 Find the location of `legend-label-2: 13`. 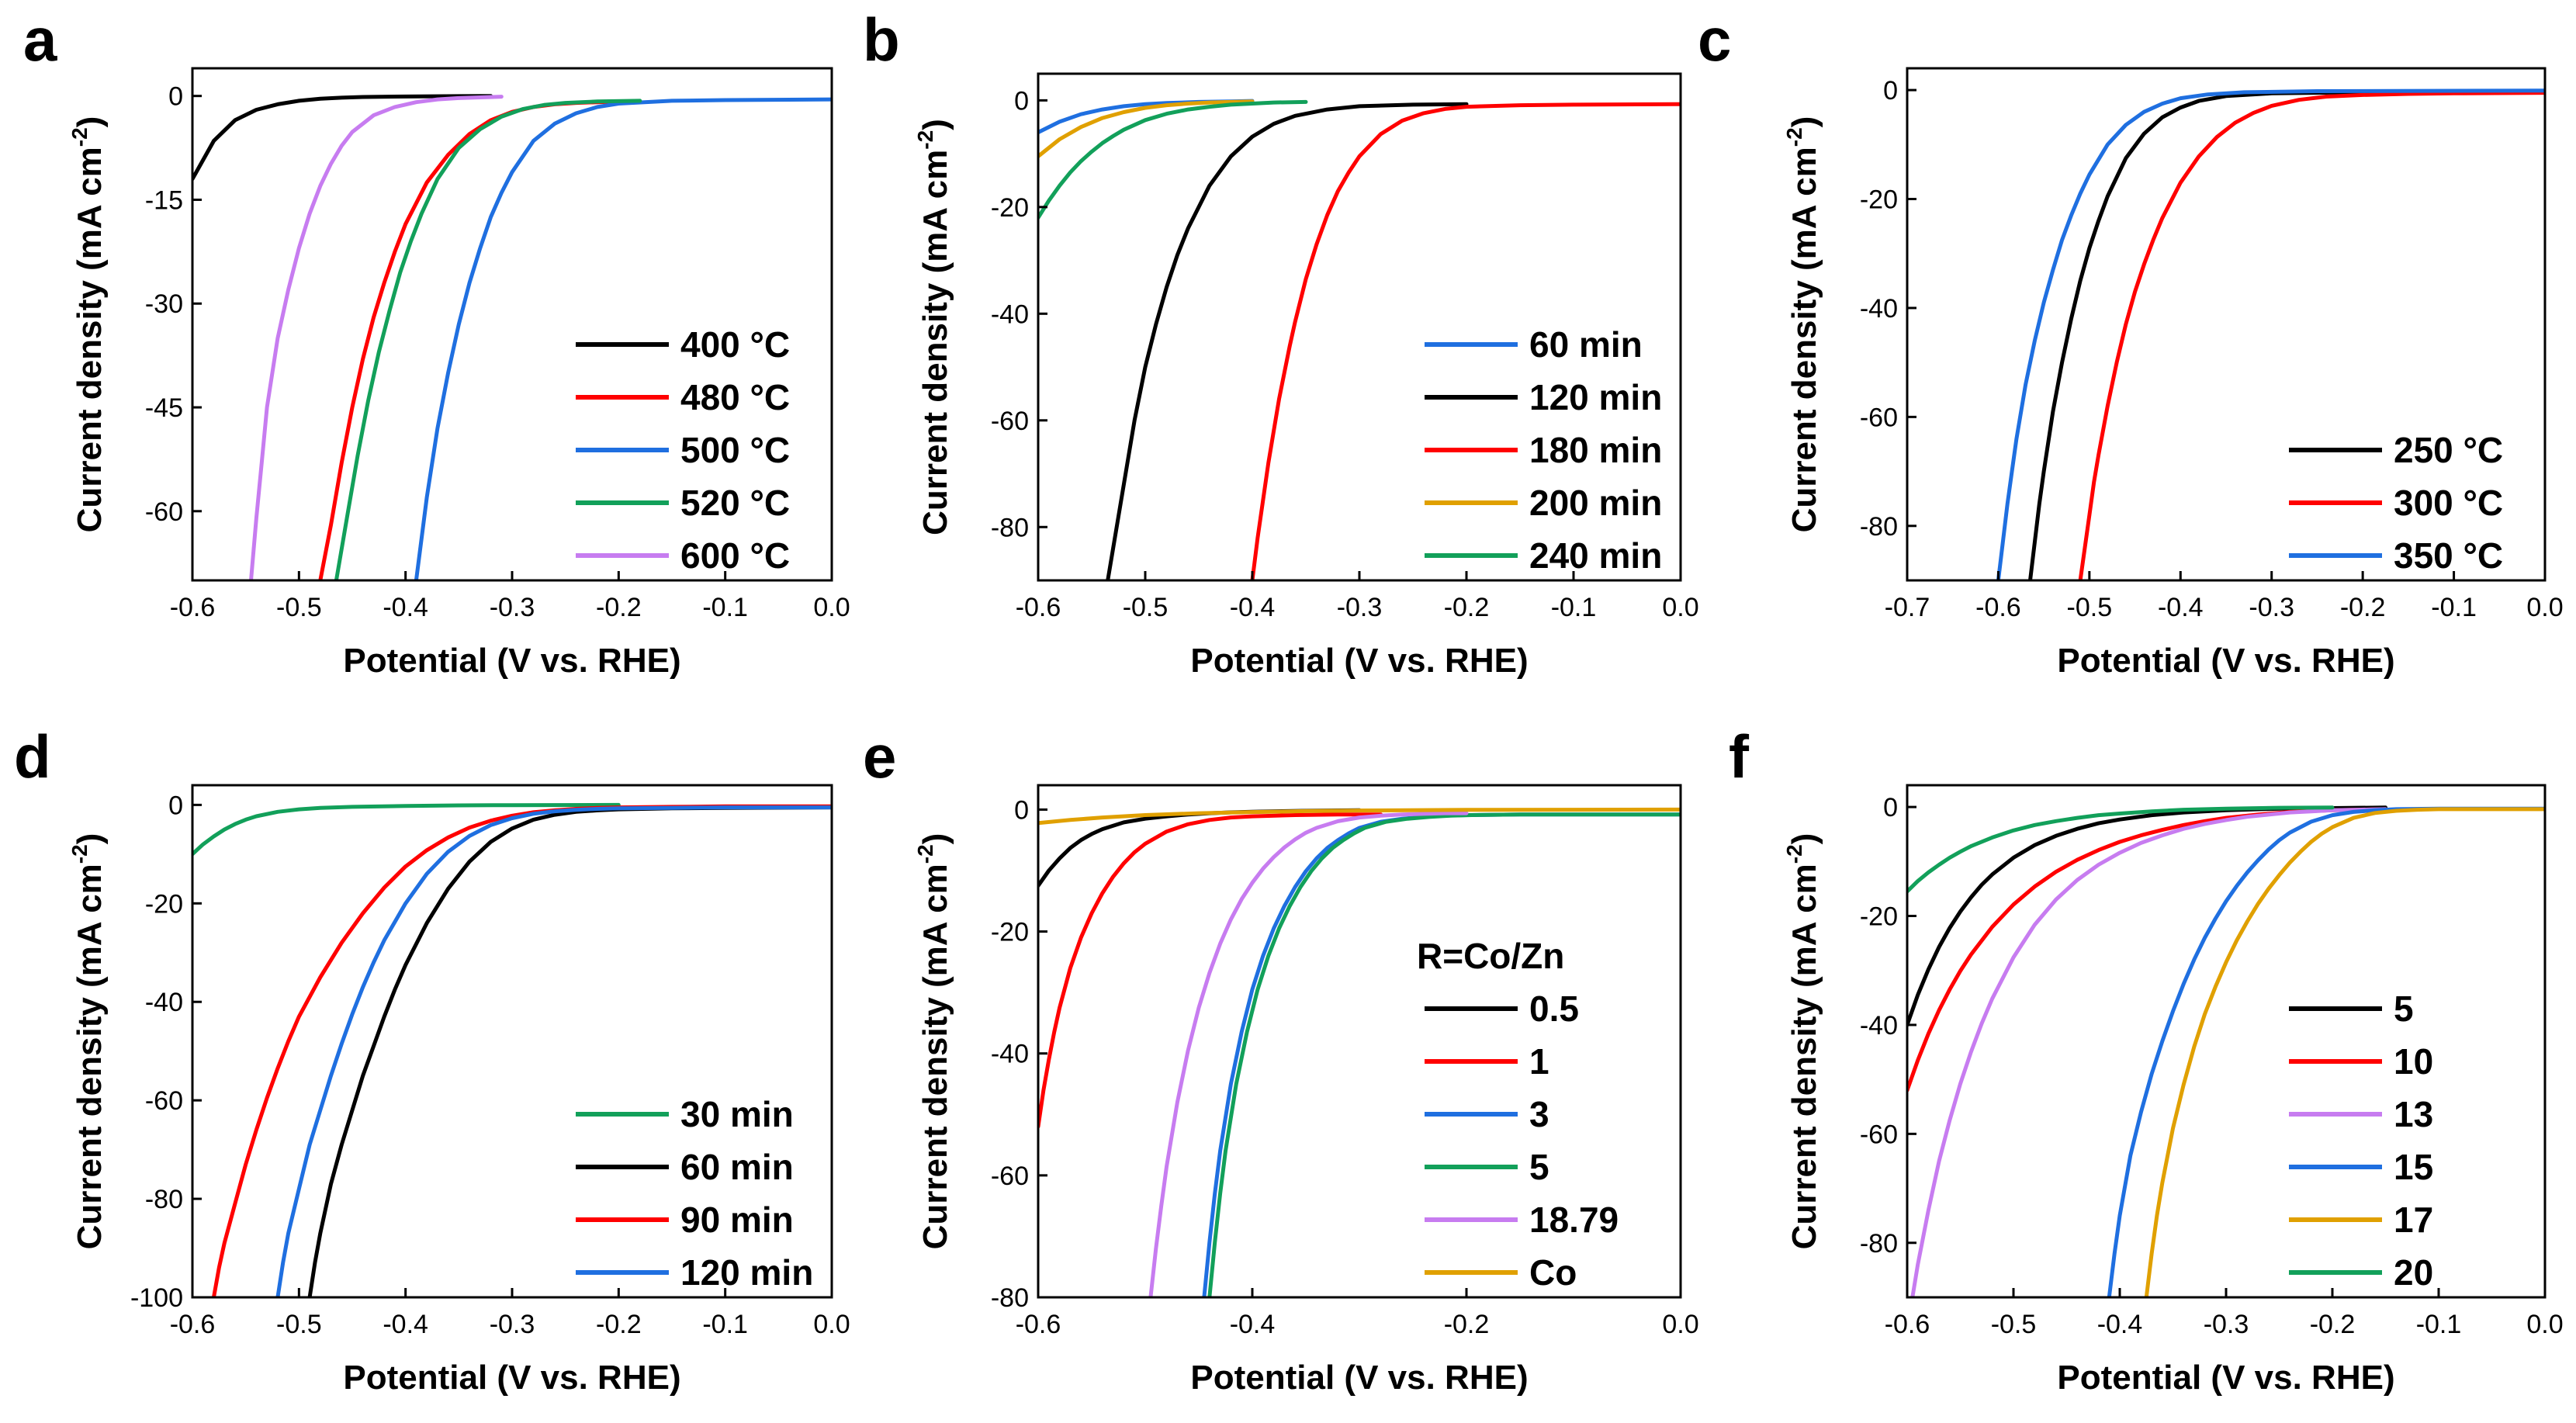

legend-label-2: 13 is located at coordinates (2413, 1114).